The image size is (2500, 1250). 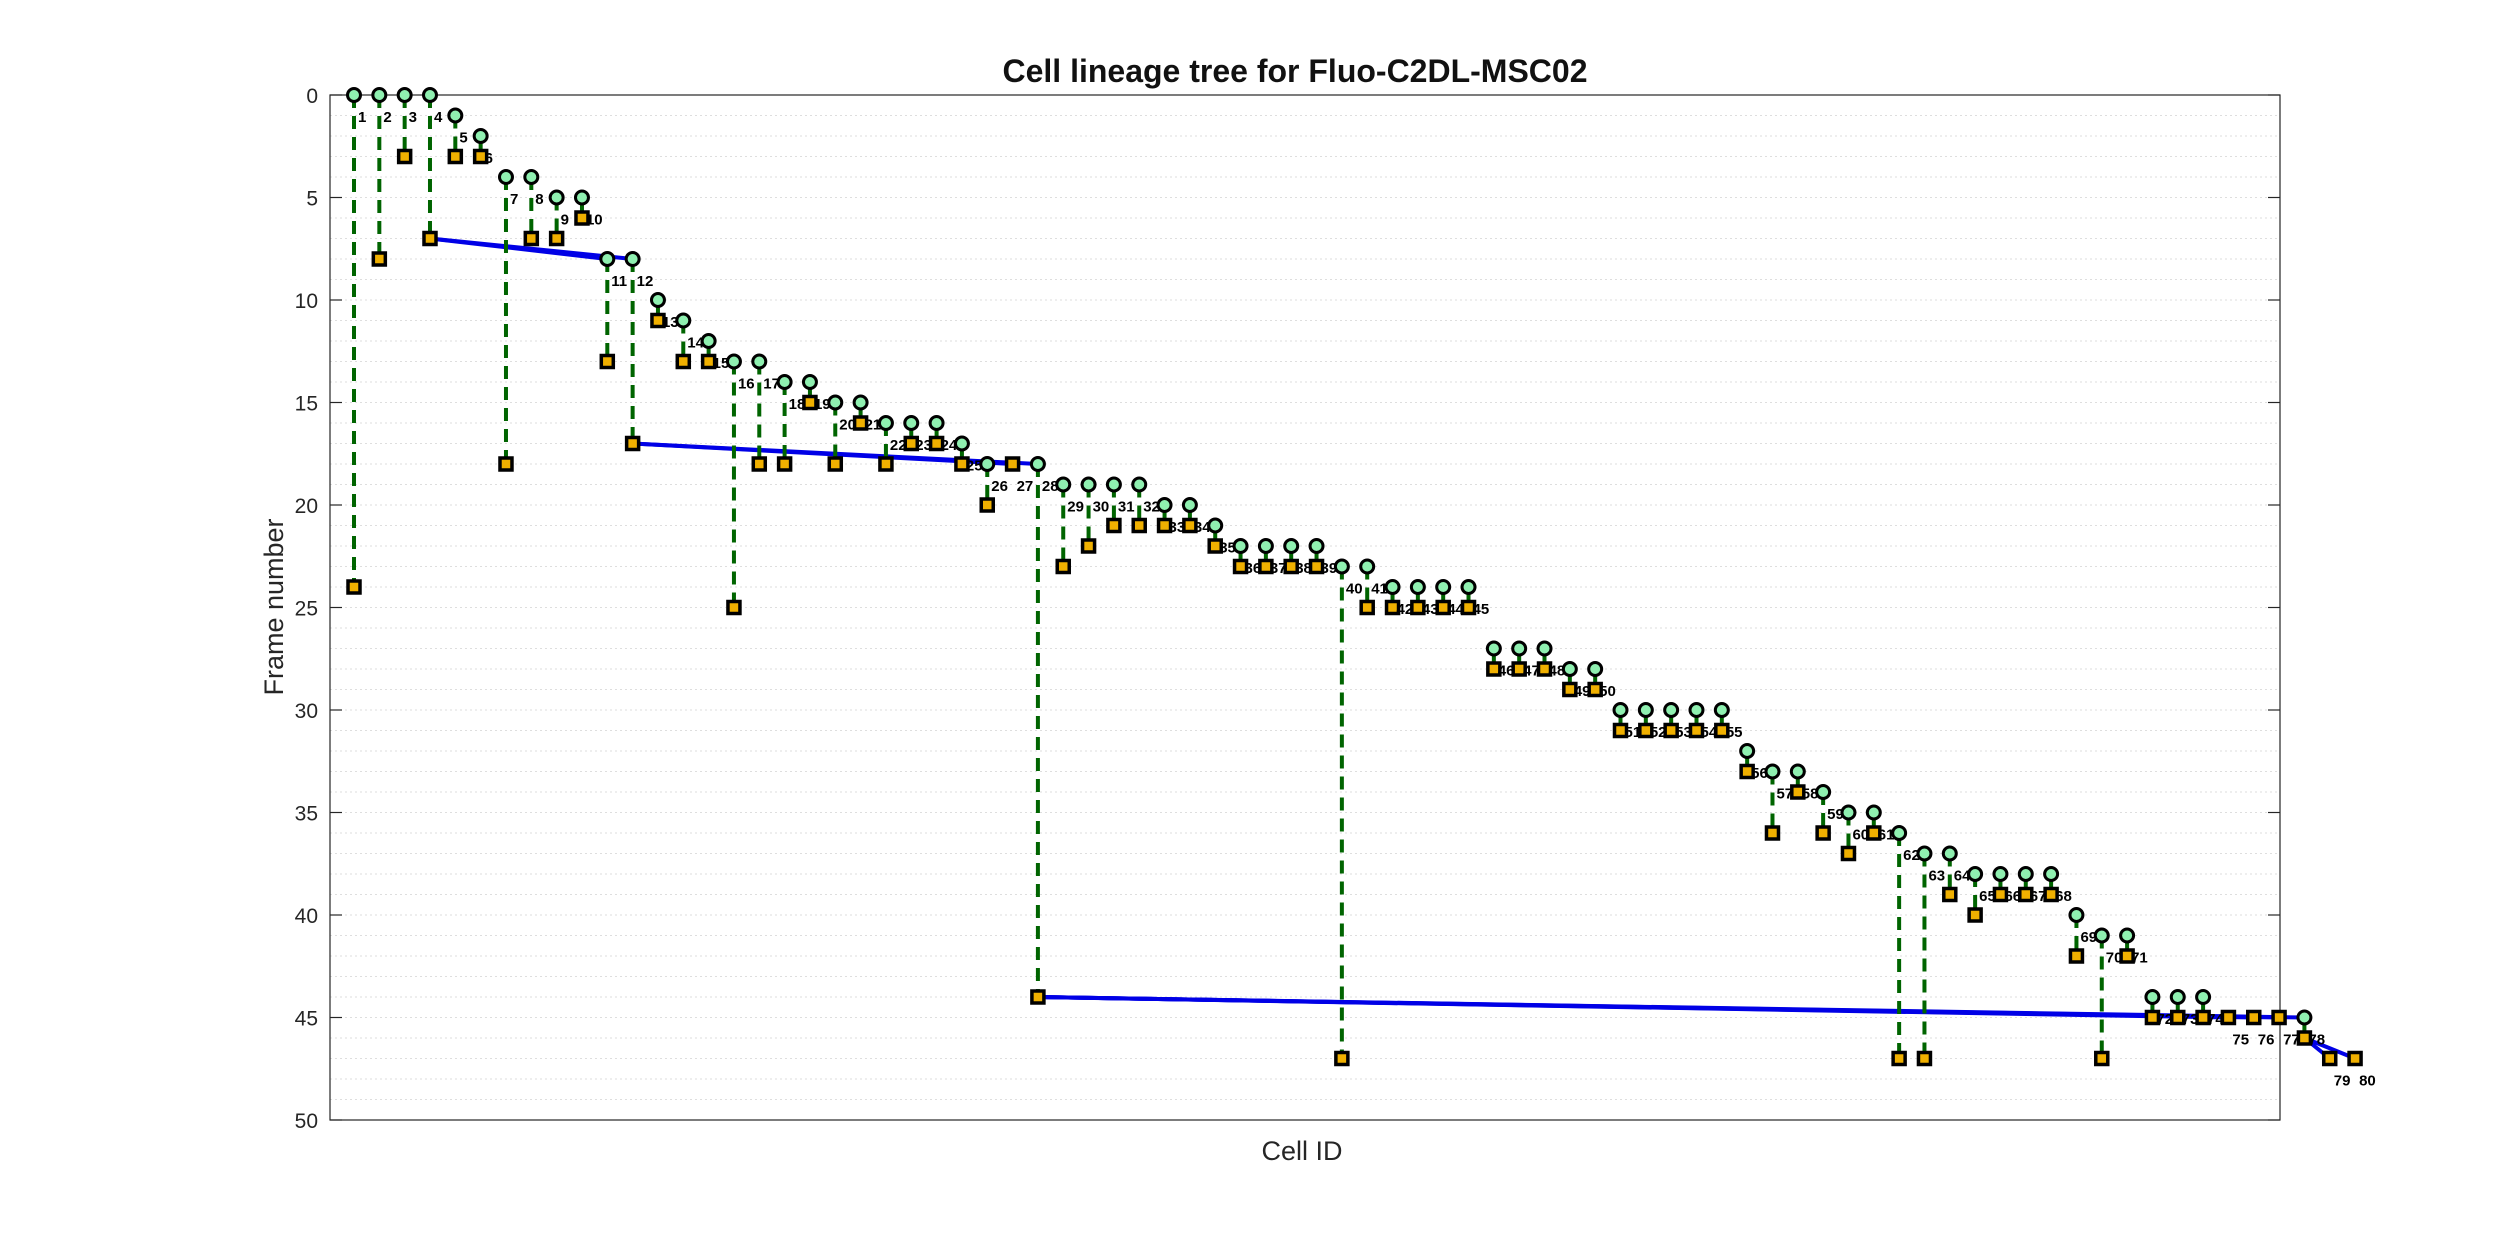 What do you see at coordinates (746, 384) in the screenshot?
I see `cell-label-16: 16` at bounding box center [746, 384].